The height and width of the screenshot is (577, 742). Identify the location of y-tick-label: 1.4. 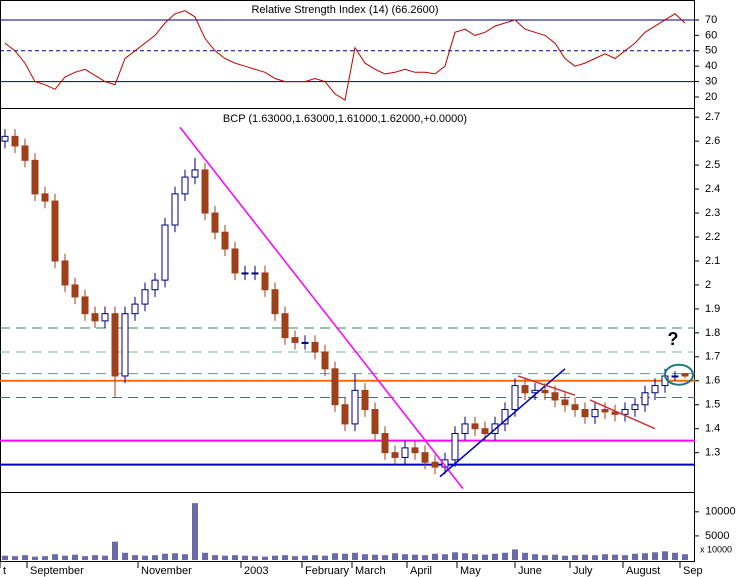
(712, 429).